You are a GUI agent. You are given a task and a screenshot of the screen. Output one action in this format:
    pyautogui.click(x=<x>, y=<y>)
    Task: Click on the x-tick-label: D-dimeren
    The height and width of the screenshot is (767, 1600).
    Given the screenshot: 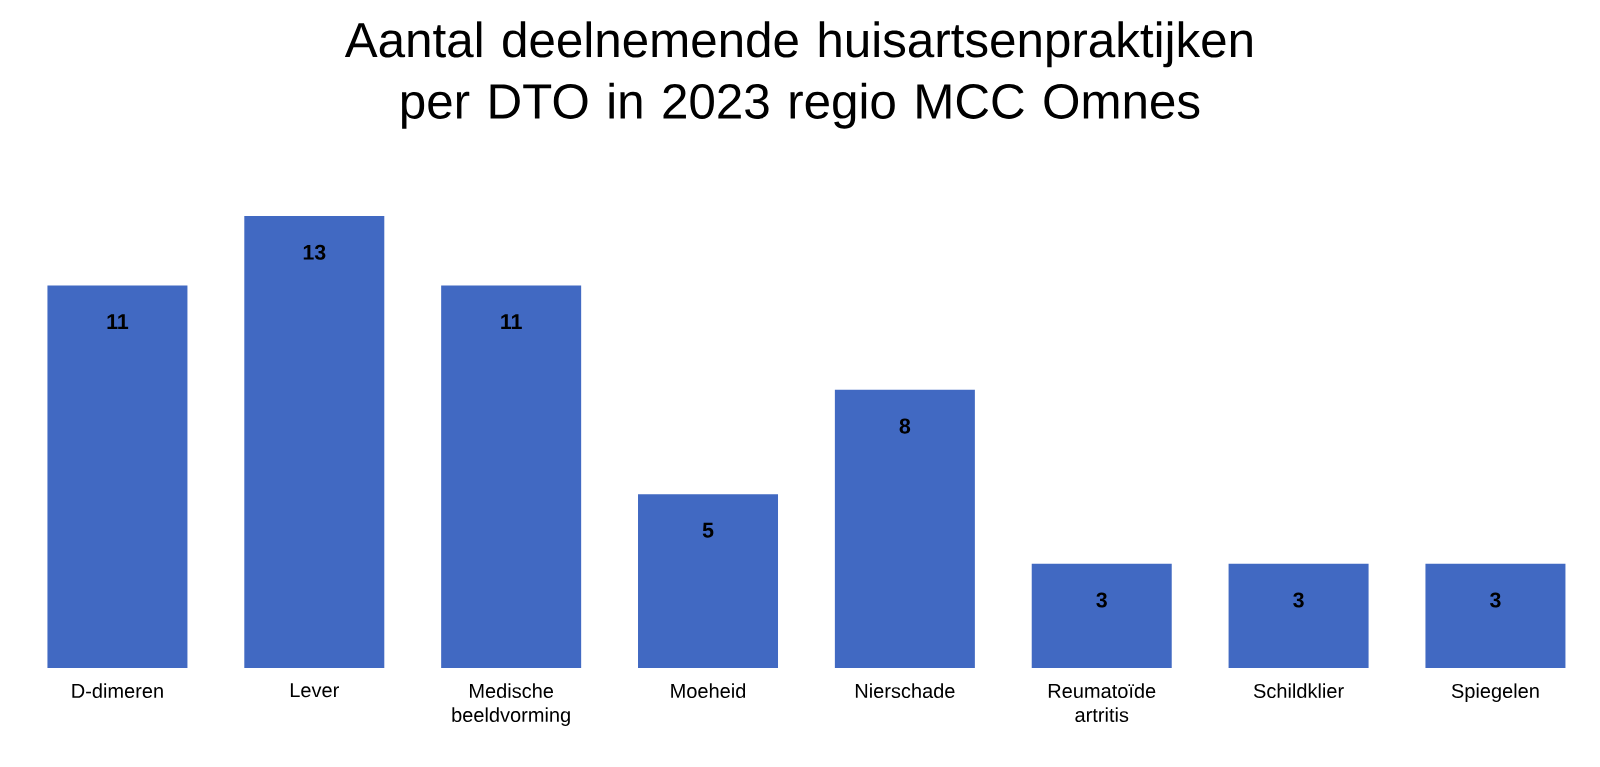 What is the action you would take?
    pyautogui.click(x=117, y=691)
    